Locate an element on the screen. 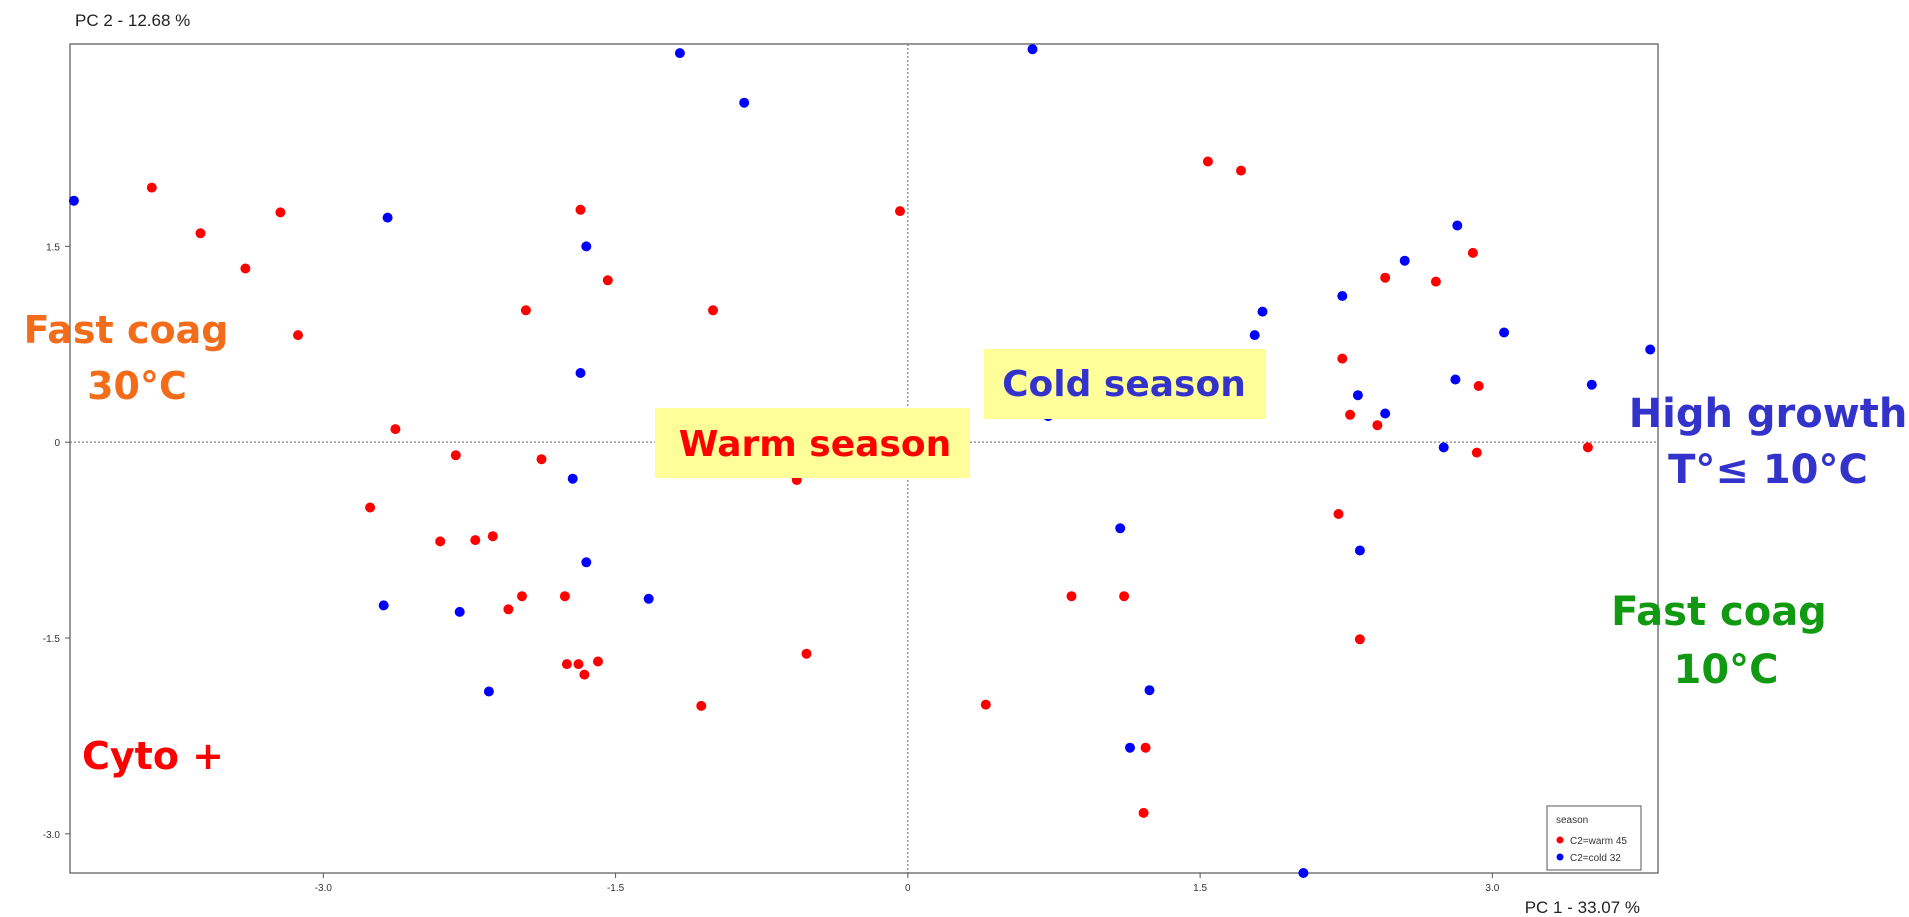  legend-marker-cold is located at coordinates (1560, 857).